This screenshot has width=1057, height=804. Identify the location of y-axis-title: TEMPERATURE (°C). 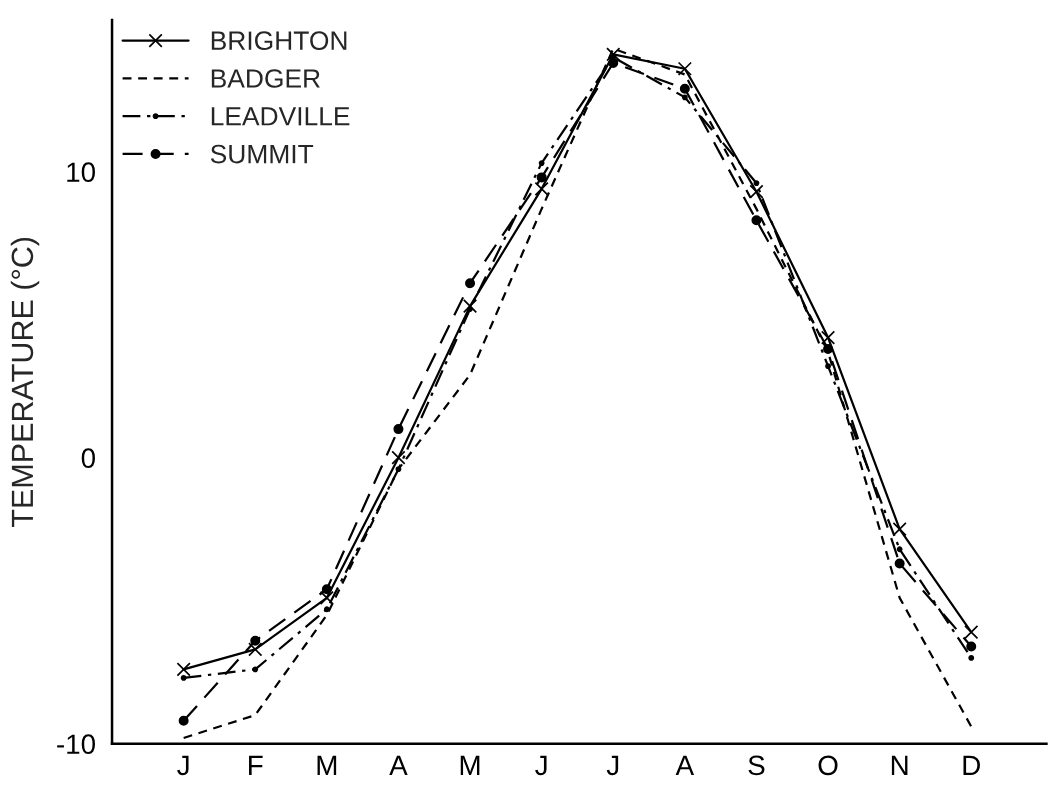
(25, 382).